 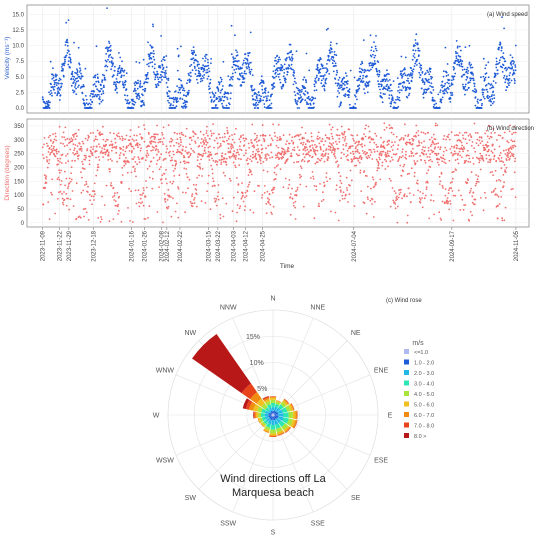 I want to click on legend-swatch, so click(x=406, y=393).